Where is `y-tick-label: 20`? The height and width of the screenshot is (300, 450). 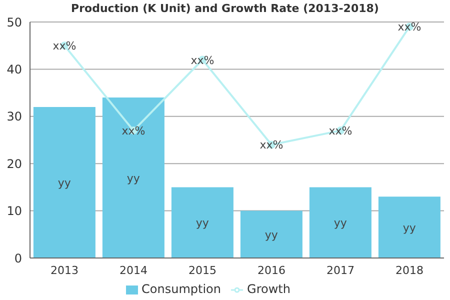
y-tick-label: 20 is located at coordinates (14, 163).